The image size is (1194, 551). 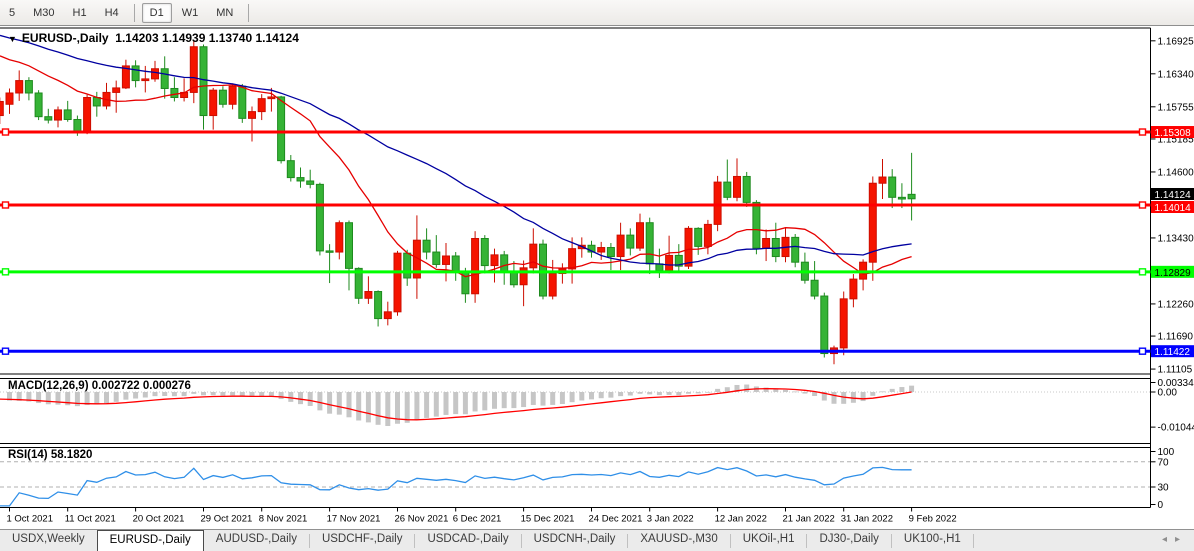 What do you see at coordinates (362, 539) in the screenshot?
I see `chart-tab-usdchf-daily: USDCHF-,Daily` at bounding box center [362, 539].